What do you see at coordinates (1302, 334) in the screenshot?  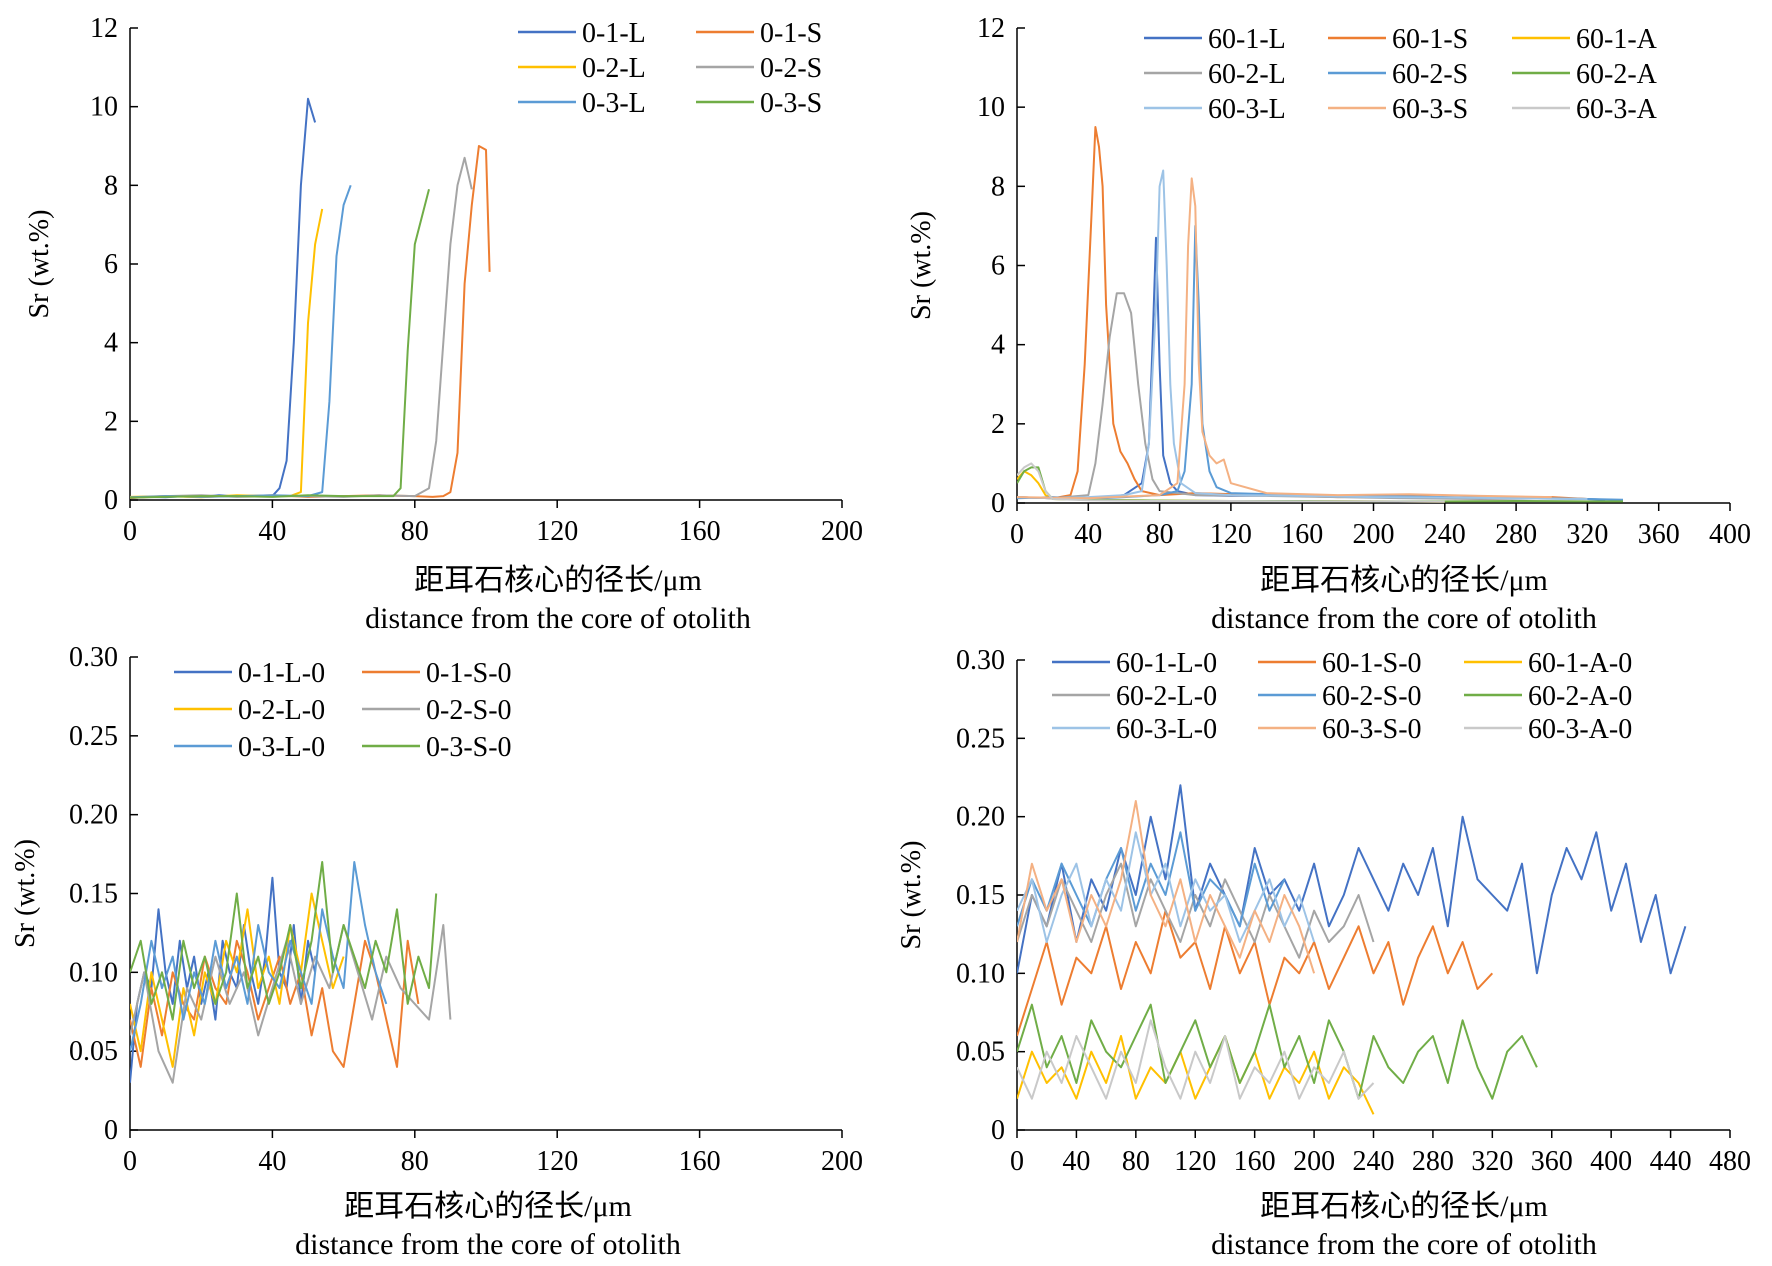 I see `series-line-60-3-L` at bounding box center [1302, 334].